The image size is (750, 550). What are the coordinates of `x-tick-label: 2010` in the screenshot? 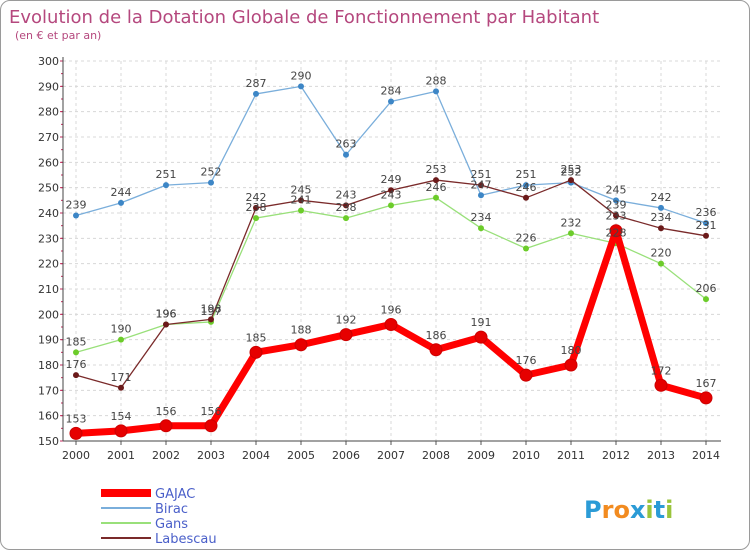 It's located at (526, 455).